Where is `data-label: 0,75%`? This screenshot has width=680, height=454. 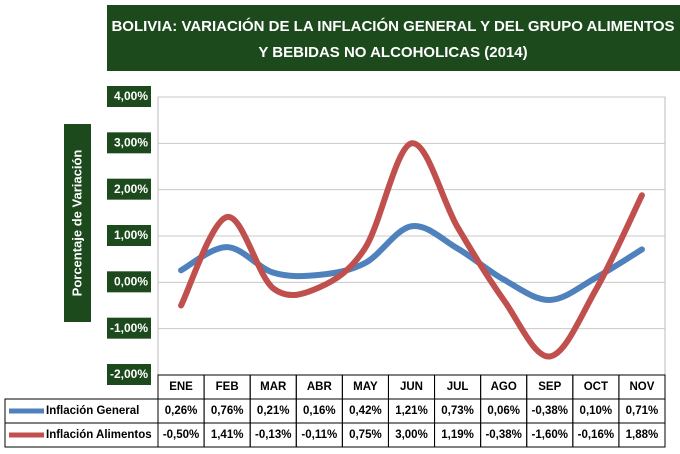
data-label: 0,75% is located at coordinates (365, 435).